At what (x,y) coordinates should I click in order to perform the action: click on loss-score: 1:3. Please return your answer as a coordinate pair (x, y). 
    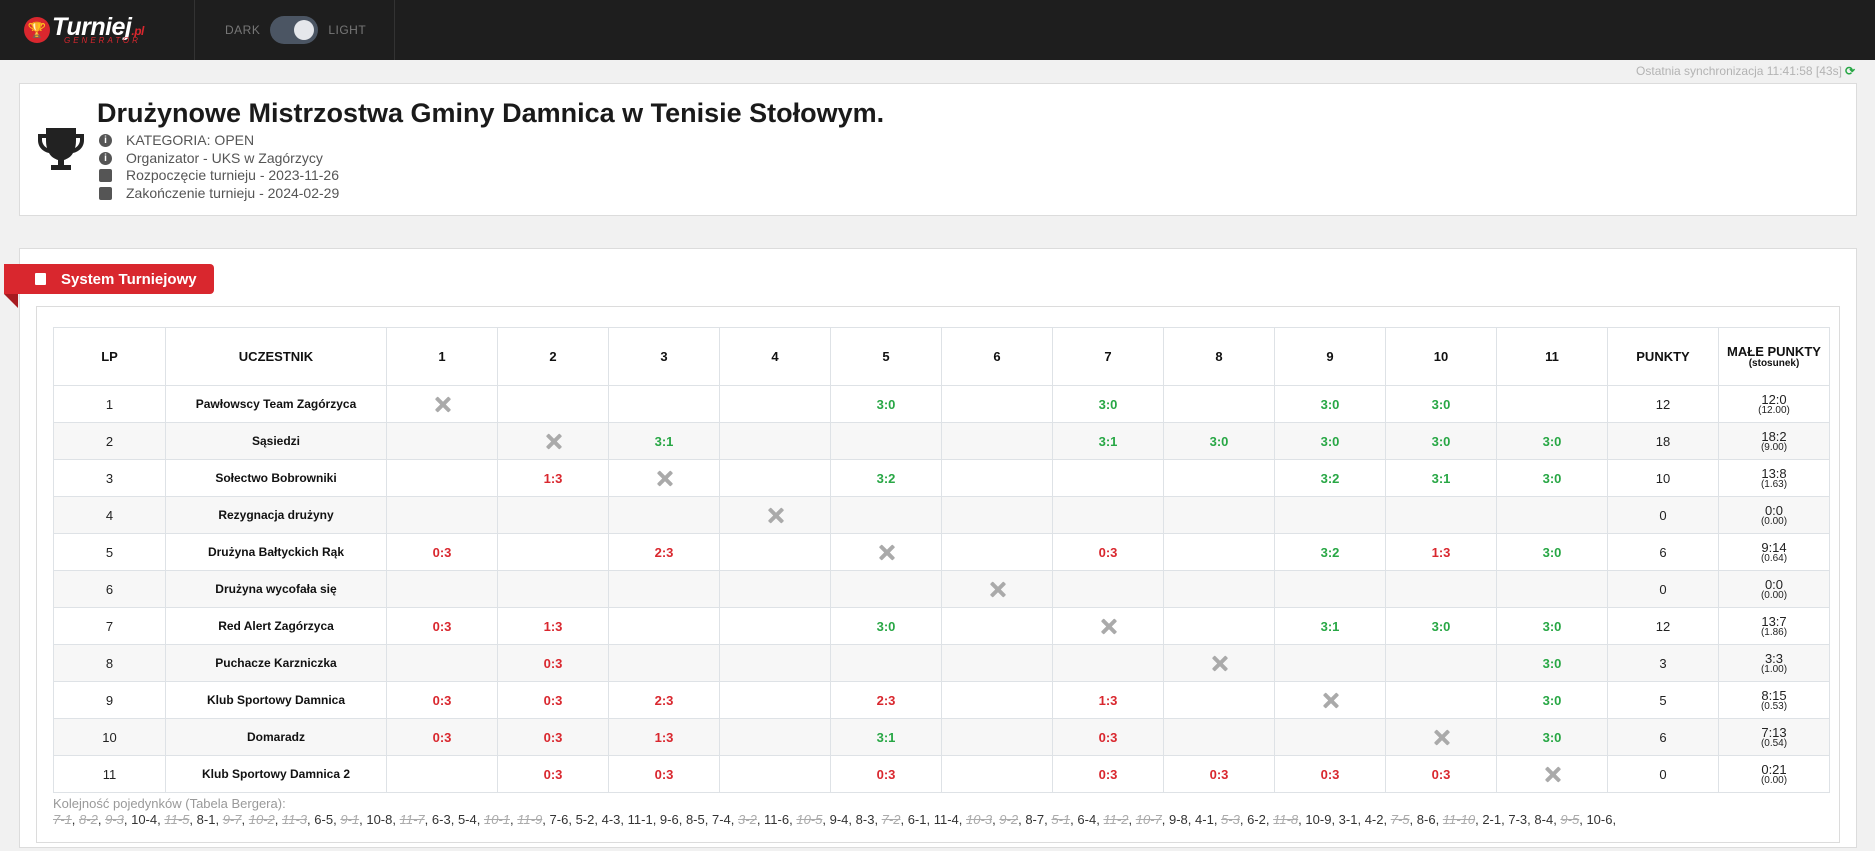
    Looking at the image, I should click on (1108, 700).